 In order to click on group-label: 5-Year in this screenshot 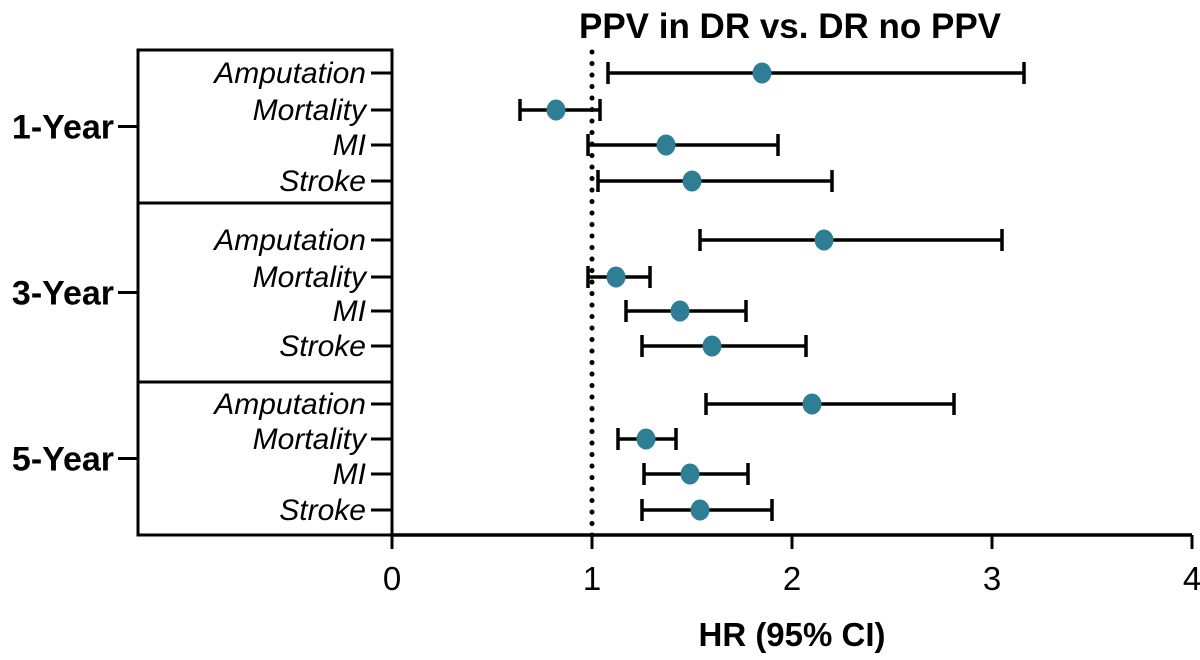, I will do `click(63, 460)`.